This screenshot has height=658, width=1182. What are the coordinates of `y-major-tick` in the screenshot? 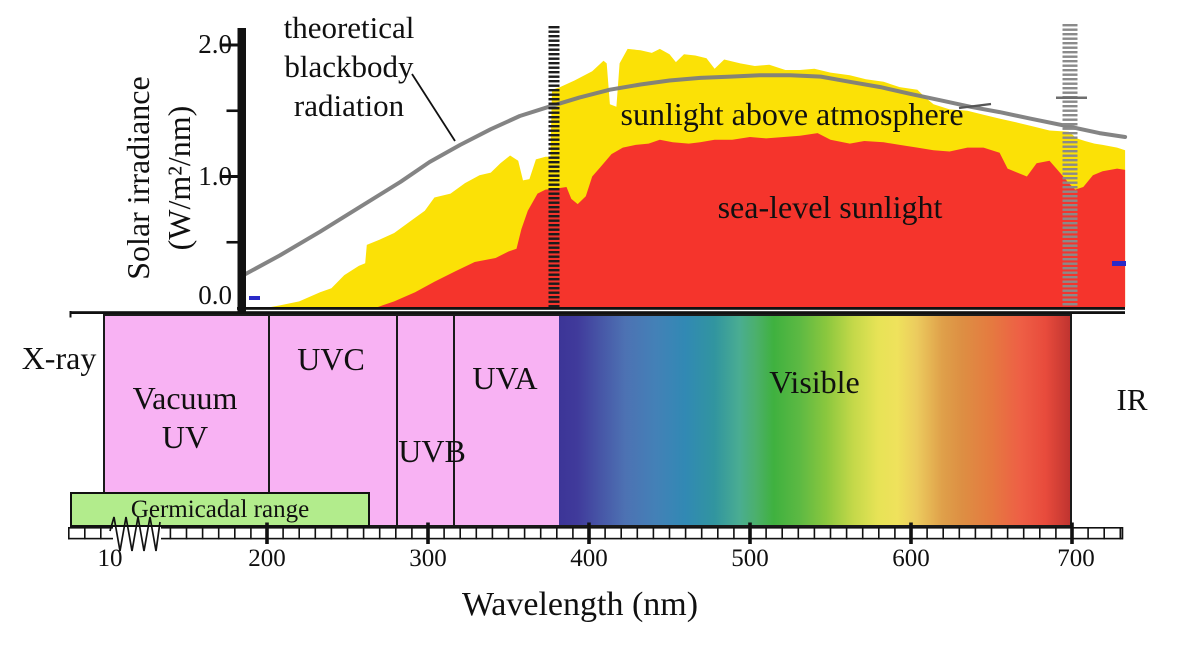 It's located at (229, 45).